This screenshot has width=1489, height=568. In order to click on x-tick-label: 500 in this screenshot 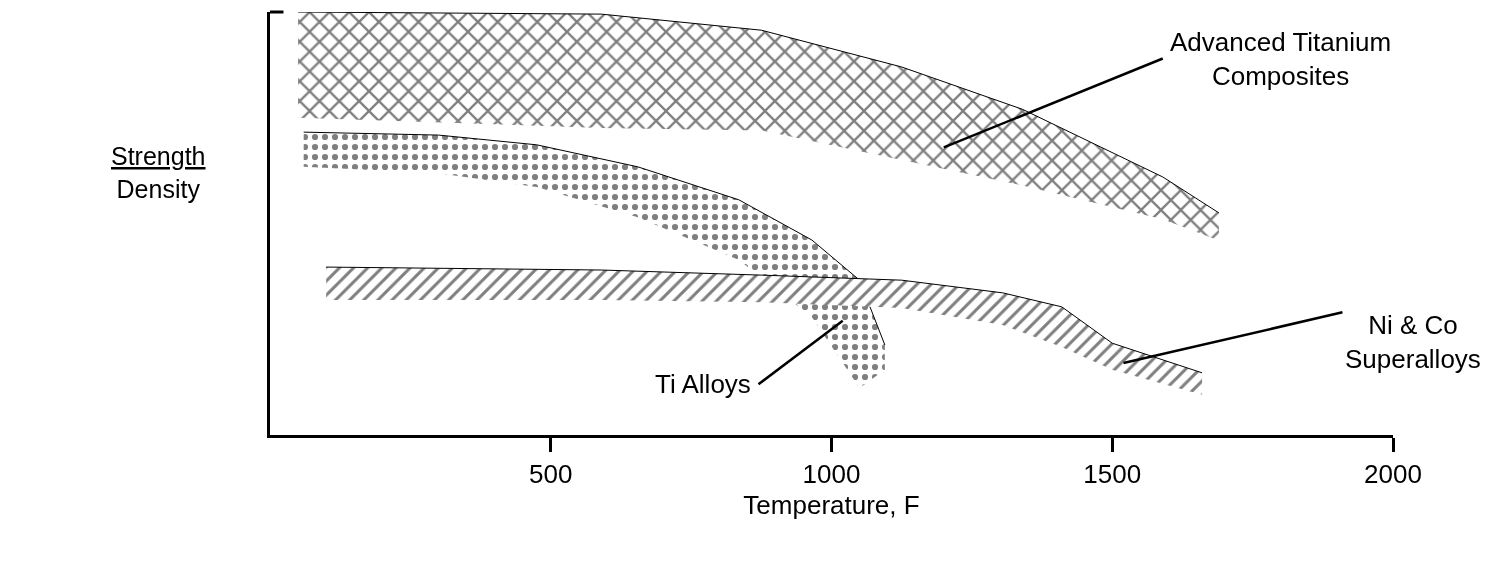, I will do `click(551, 474)`.